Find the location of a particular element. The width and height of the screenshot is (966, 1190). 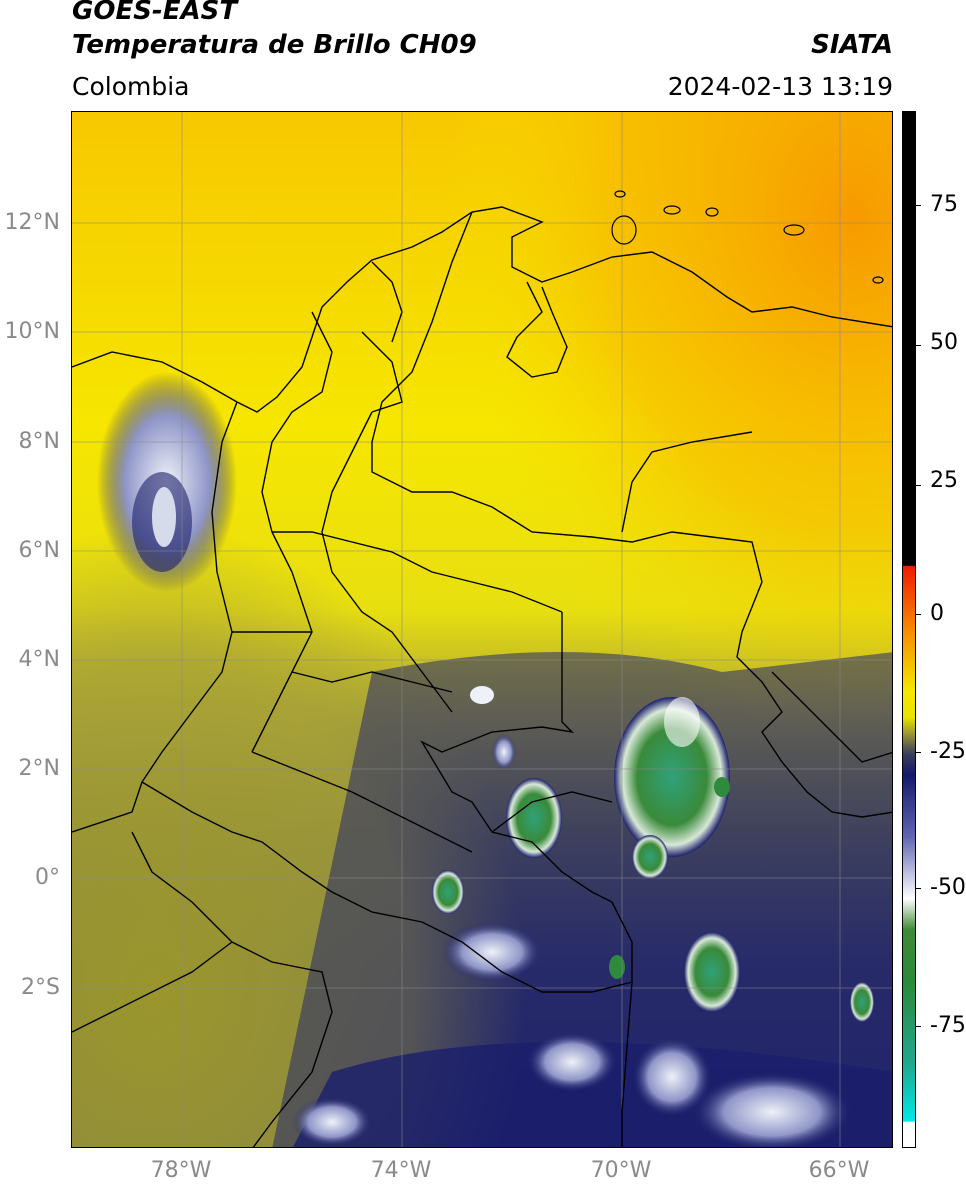

timestamp-label: 2024-02-13 13:19 is located at coordinates (780, 86).